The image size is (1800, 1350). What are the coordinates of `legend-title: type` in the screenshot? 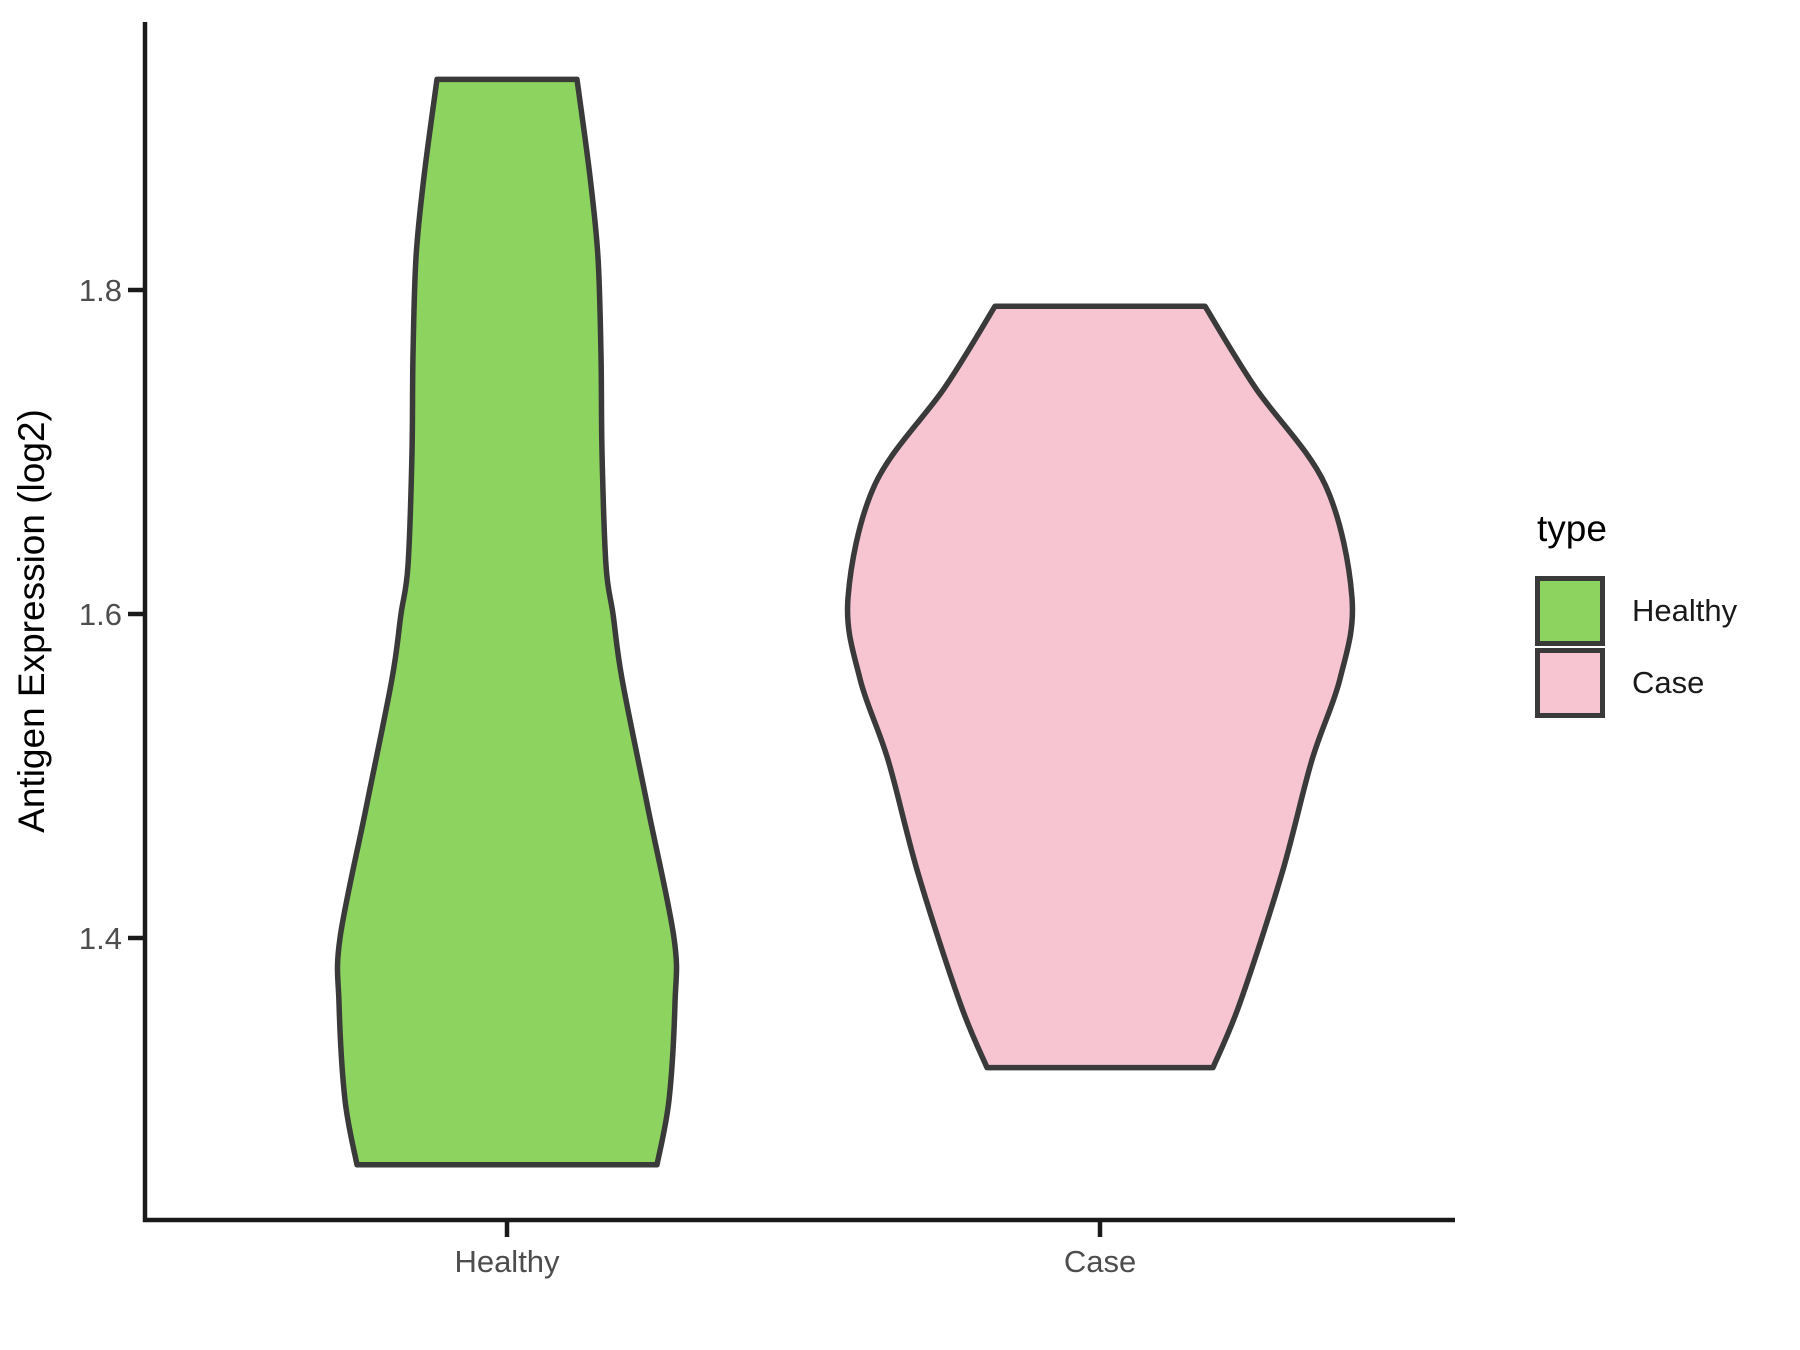 It's located at (1572, 528).